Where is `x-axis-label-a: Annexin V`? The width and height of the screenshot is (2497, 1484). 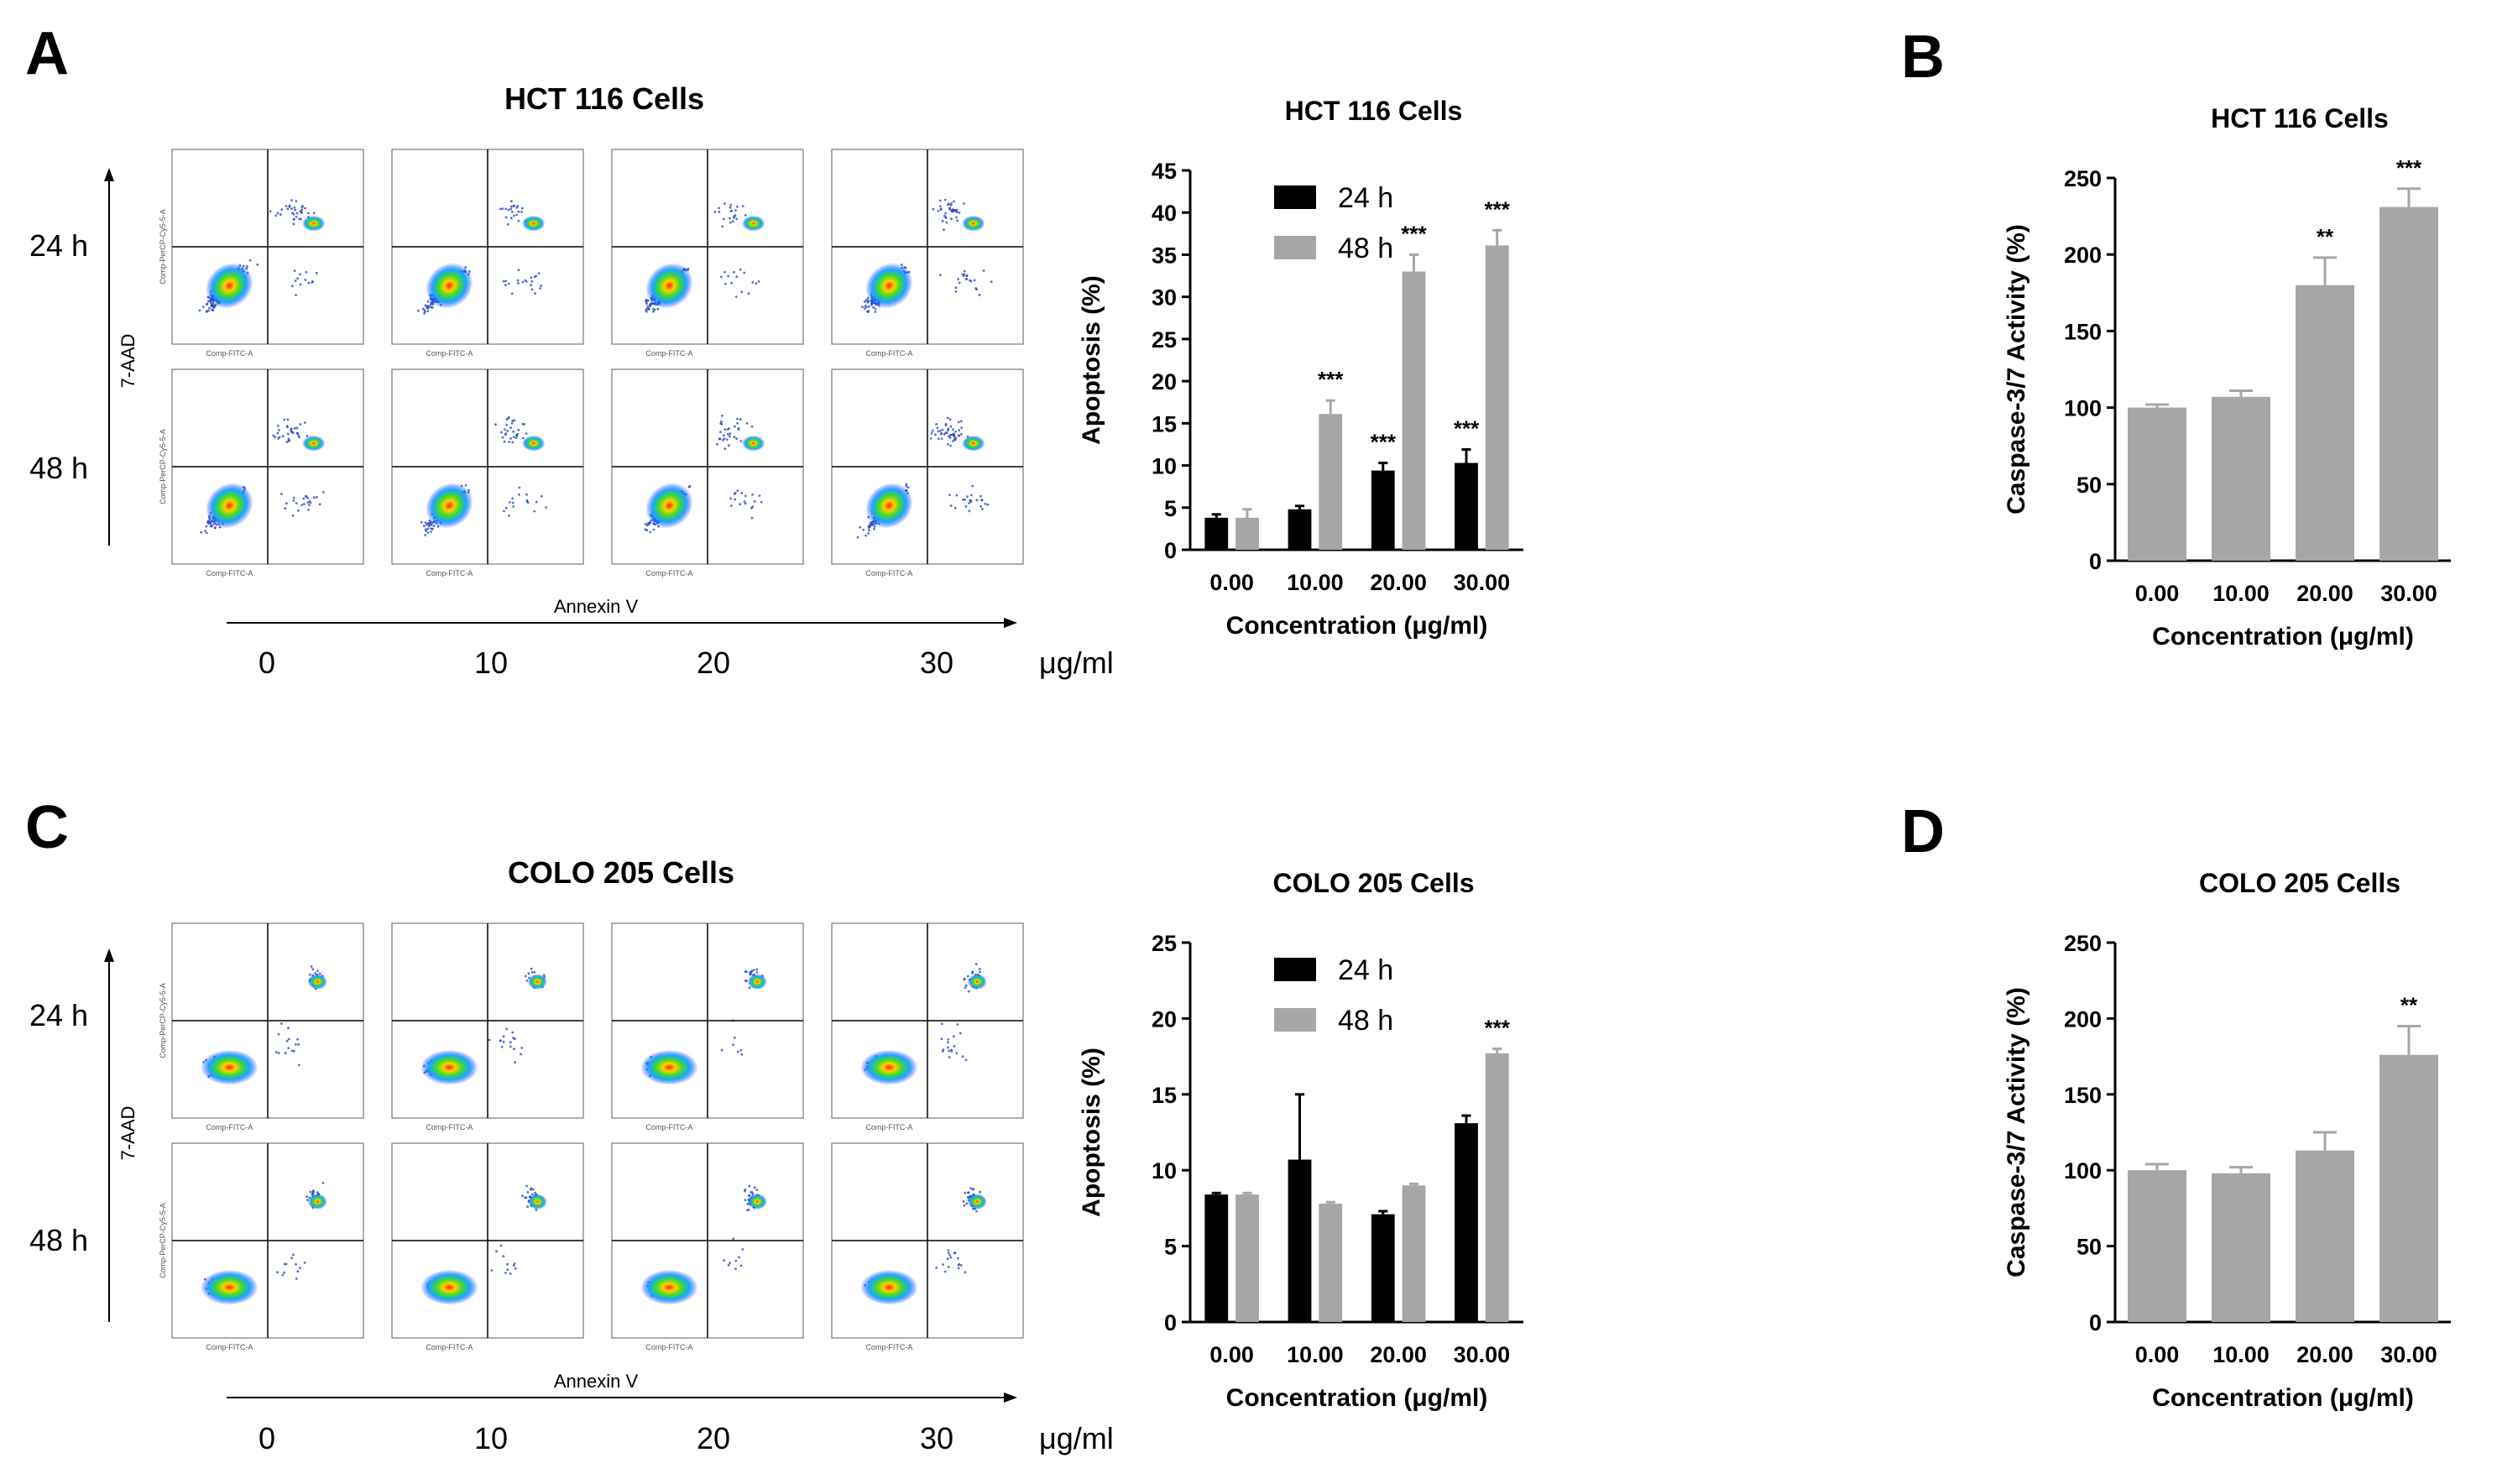
x-axis-label-a: Annexin V is located at coordinates (596, 606).